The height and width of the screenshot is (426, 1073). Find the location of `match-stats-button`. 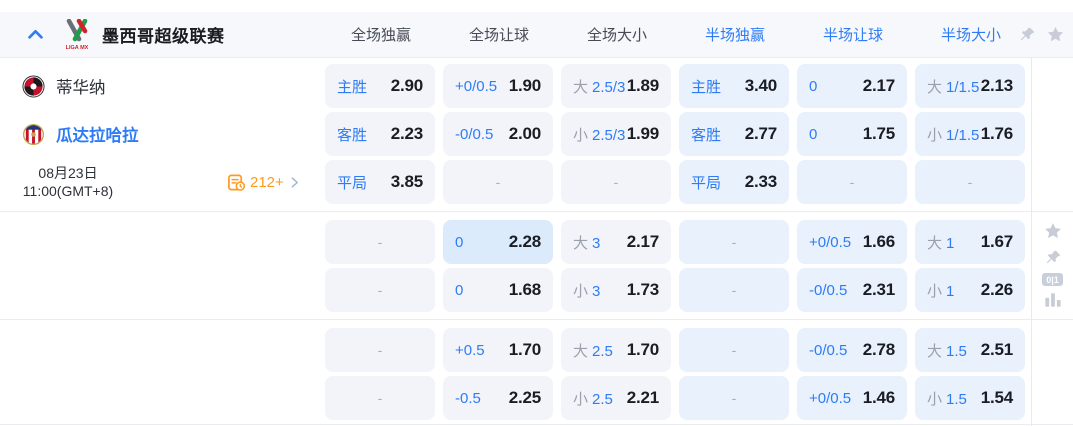

match-stats-button is located at coordinates (1053, 299).